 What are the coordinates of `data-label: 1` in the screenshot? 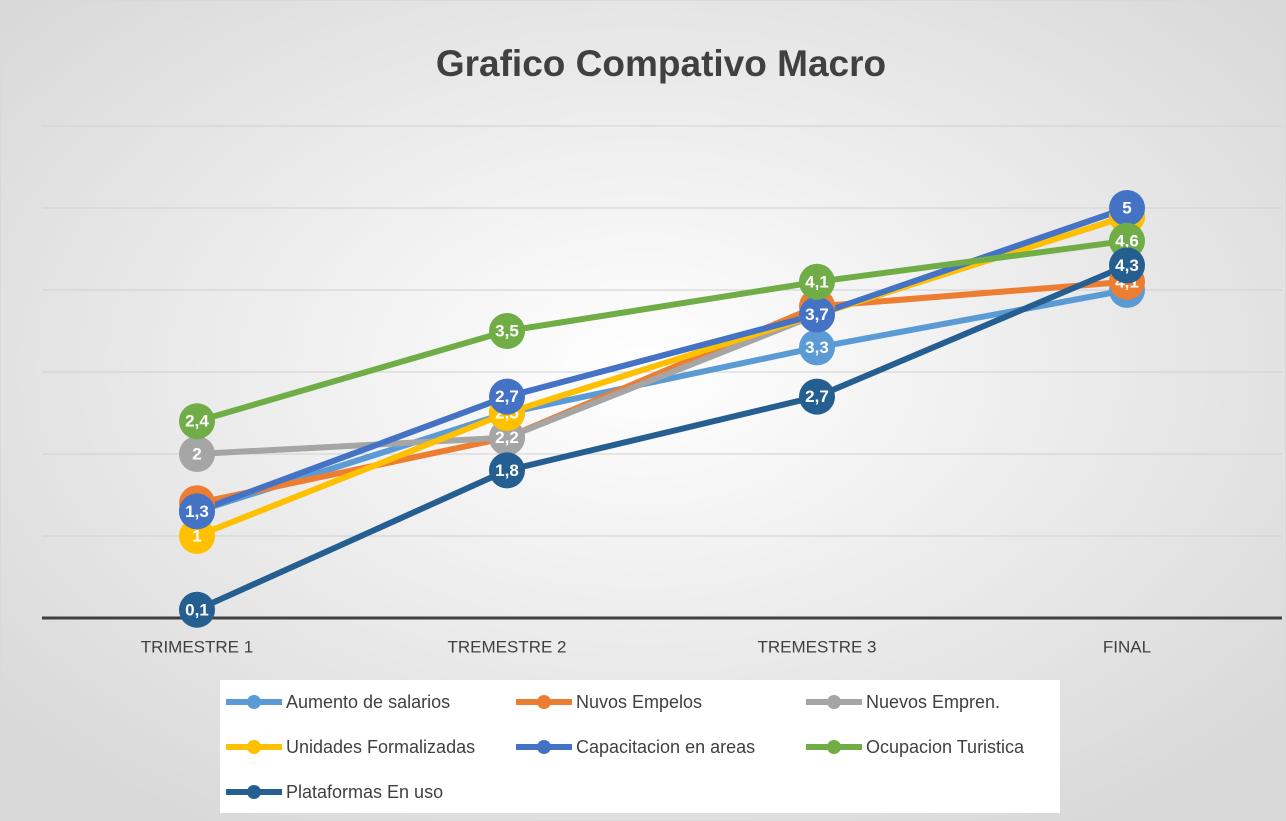 It's located at (196, 535).